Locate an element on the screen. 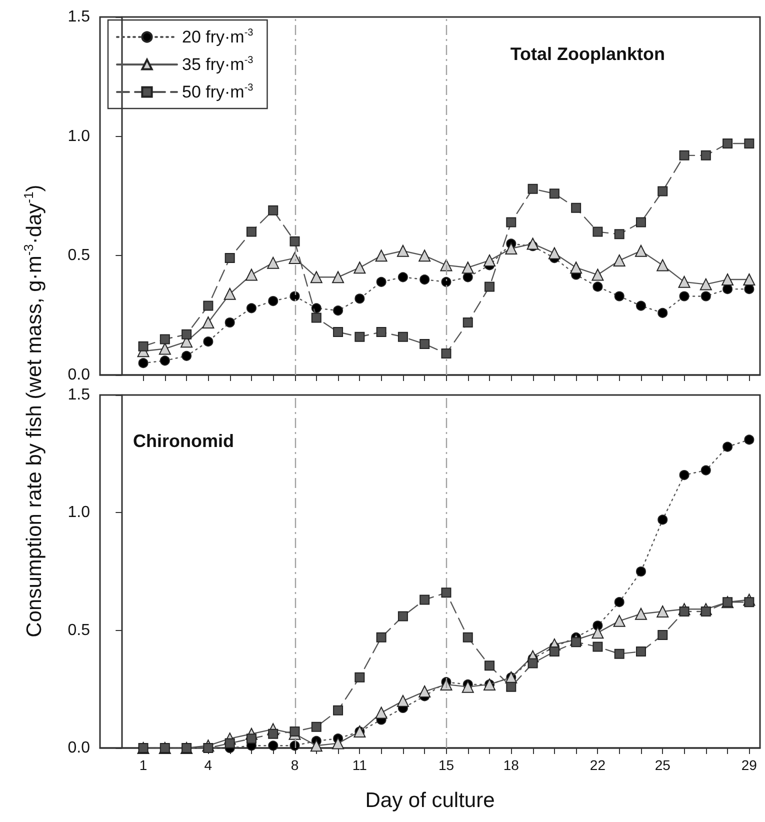 This screenshot has width=765, height=822. text: Chironomid is located at coordinates (183, 441).